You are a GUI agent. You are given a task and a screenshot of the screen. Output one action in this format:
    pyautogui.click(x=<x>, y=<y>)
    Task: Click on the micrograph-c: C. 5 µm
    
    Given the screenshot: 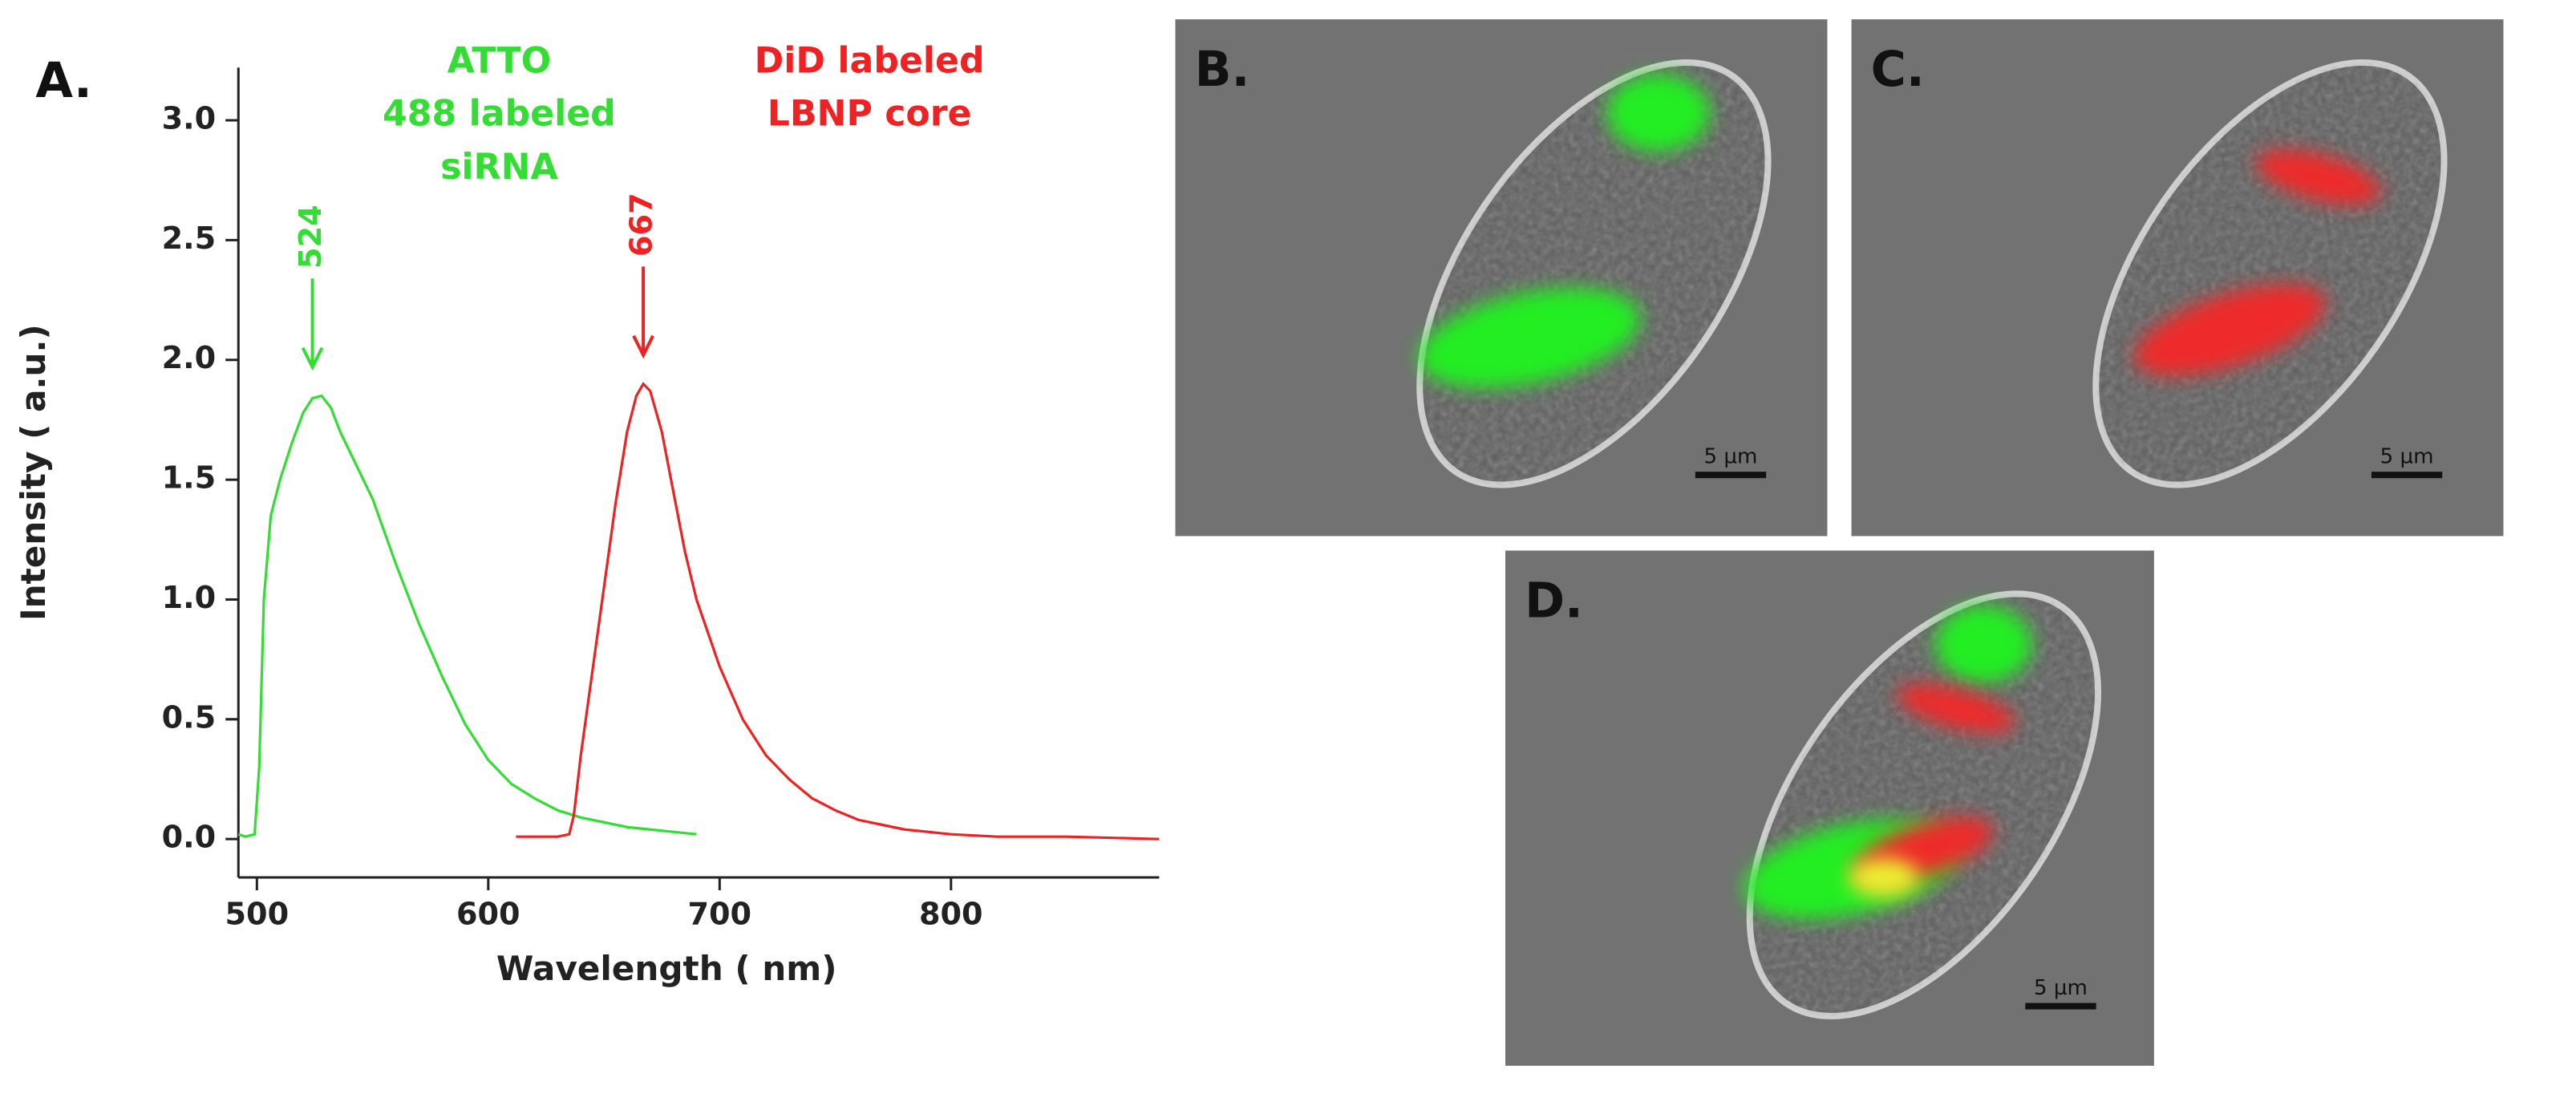 What is the action you would take?
    pyautogui.click(x=2177, y=278)
    